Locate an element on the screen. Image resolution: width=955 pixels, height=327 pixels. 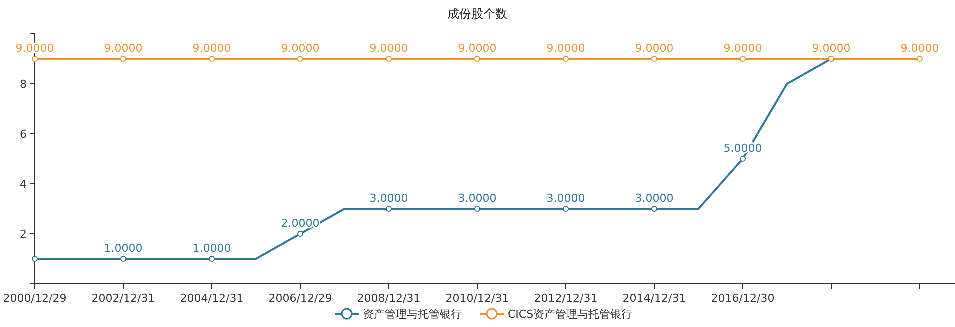
legend-label: CICS资产管理与托管银行 is located at coordinates (570, 314).